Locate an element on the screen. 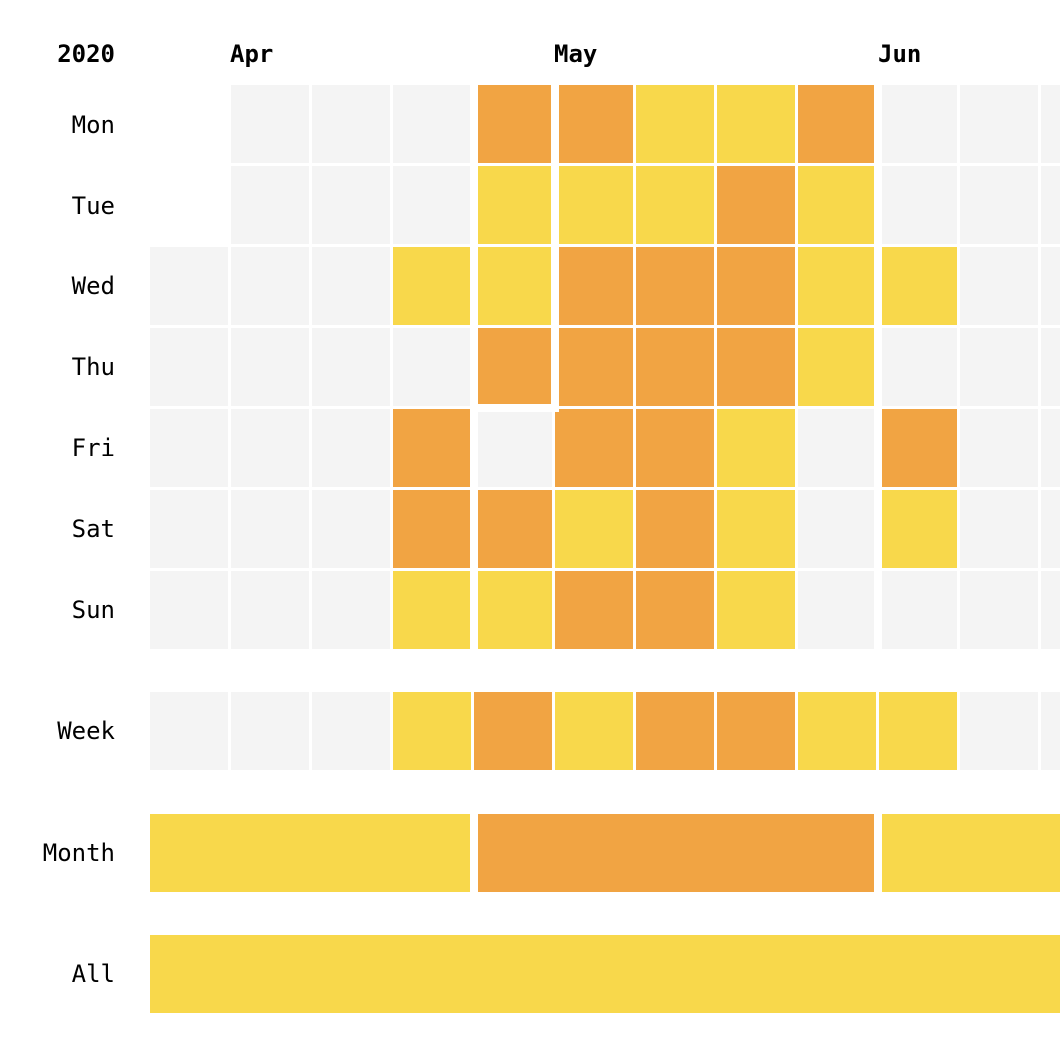 This screenshot has height=1060, width=1060. all-row-label: All is located at coordinates (93, 974).